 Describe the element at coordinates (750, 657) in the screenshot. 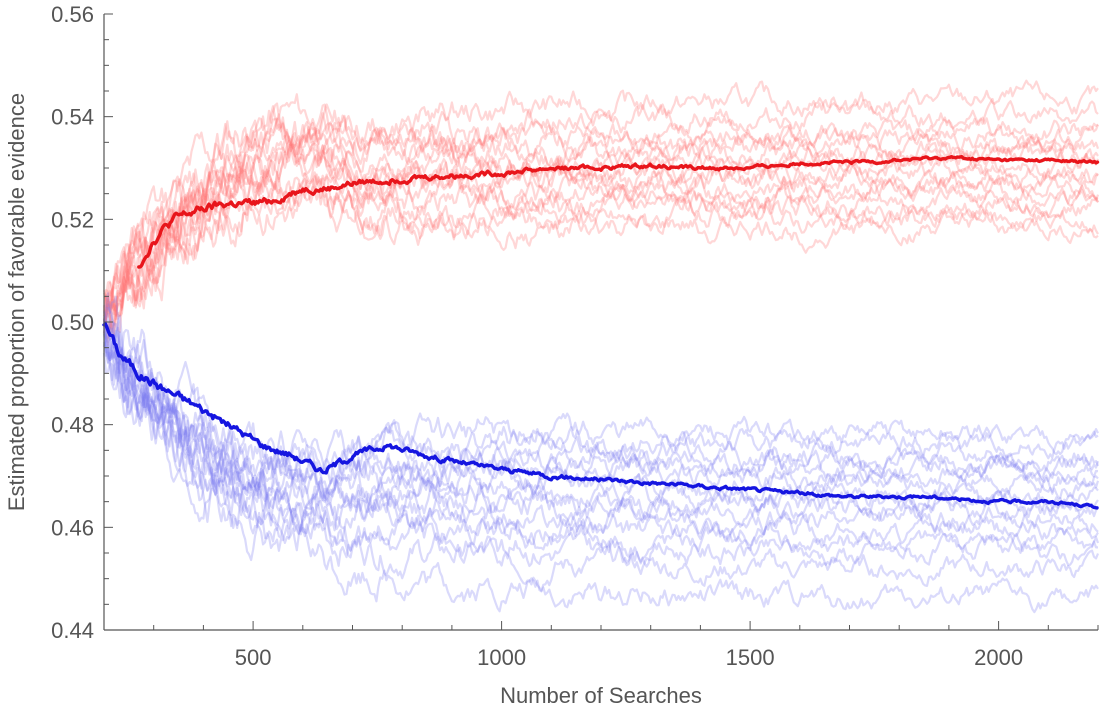

I see `x-tick-label: 1500` at that location.